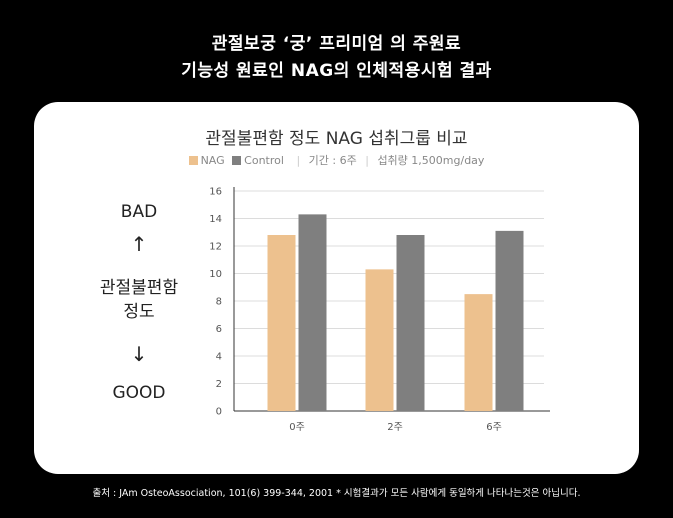 This screenshot has width=673, height=518. I want to click on headline-line-2: 기능성 원료인 NAG의 인체적용시험 결과, so click(336, 71).